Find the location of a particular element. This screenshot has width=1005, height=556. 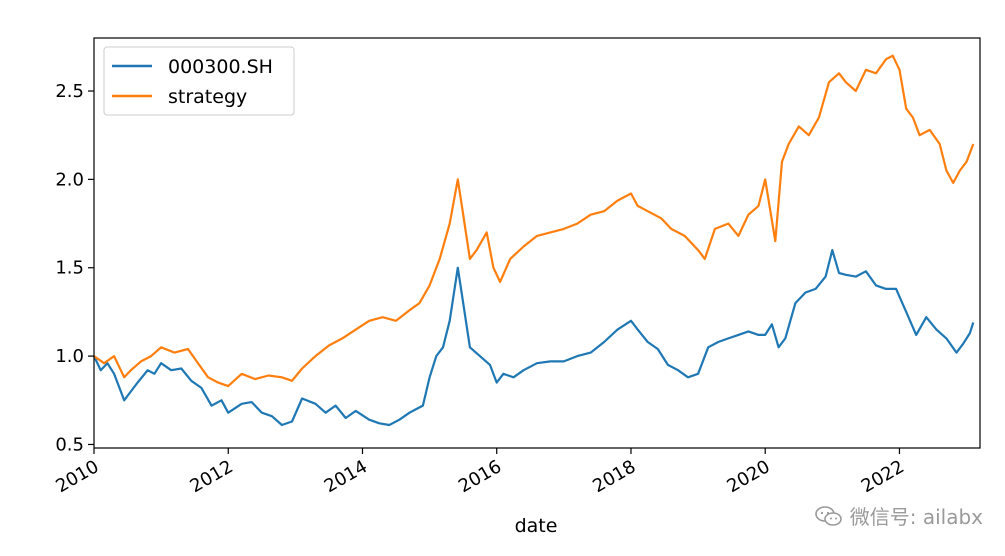

watermark-text: 微信号: ailabx is located at coordinates (916, 517).